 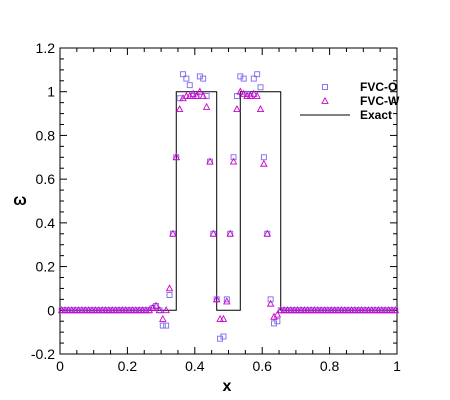 I want to click on y-tick-label: 1.2, so click(x=46, y=48).